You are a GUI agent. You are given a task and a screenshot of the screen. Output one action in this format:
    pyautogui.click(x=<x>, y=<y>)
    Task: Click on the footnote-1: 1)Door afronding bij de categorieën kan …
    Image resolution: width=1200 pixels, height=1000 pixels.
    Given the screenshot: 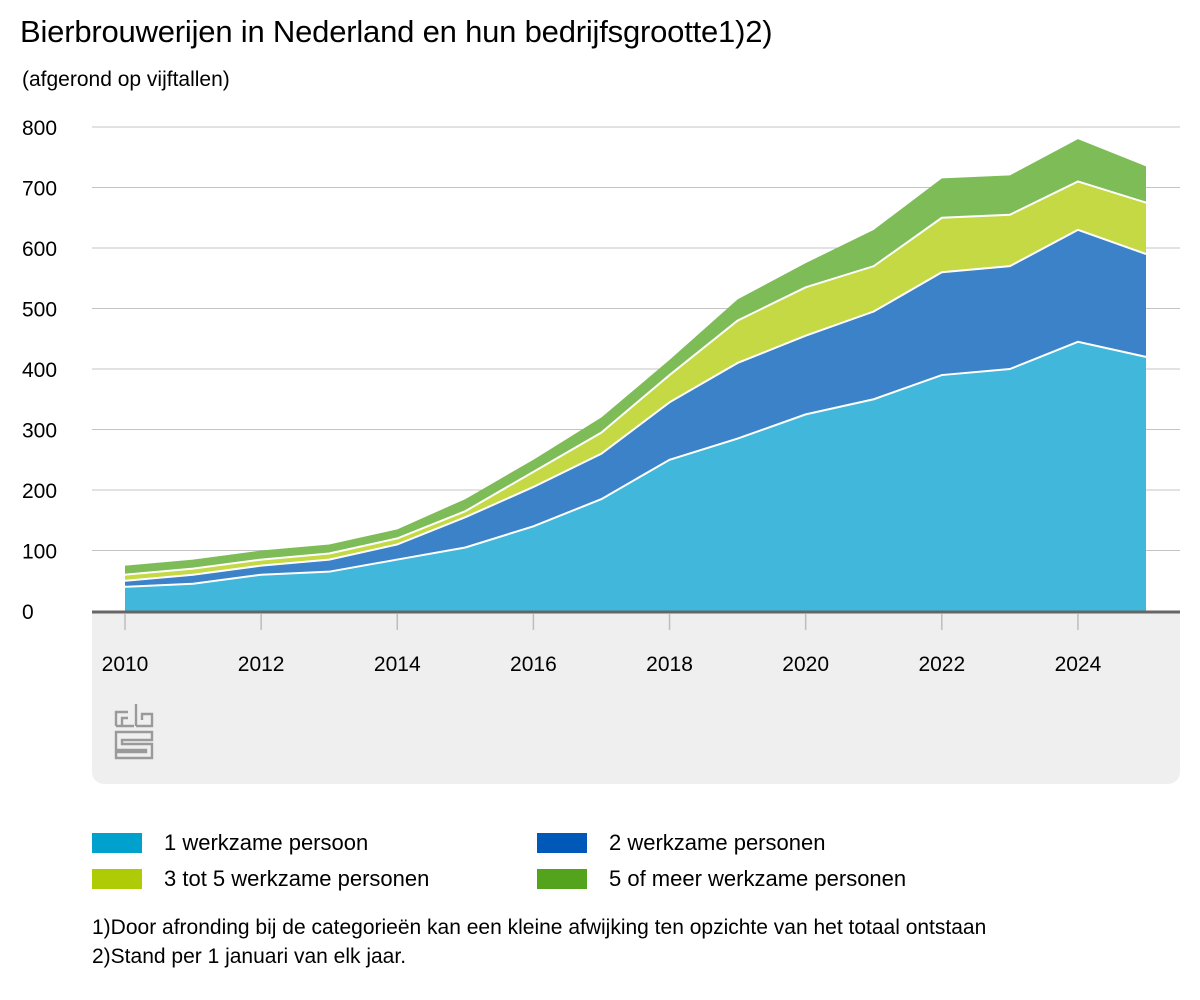 What is the action you would take?
    pyautogui.click(x=539, y=927)
    